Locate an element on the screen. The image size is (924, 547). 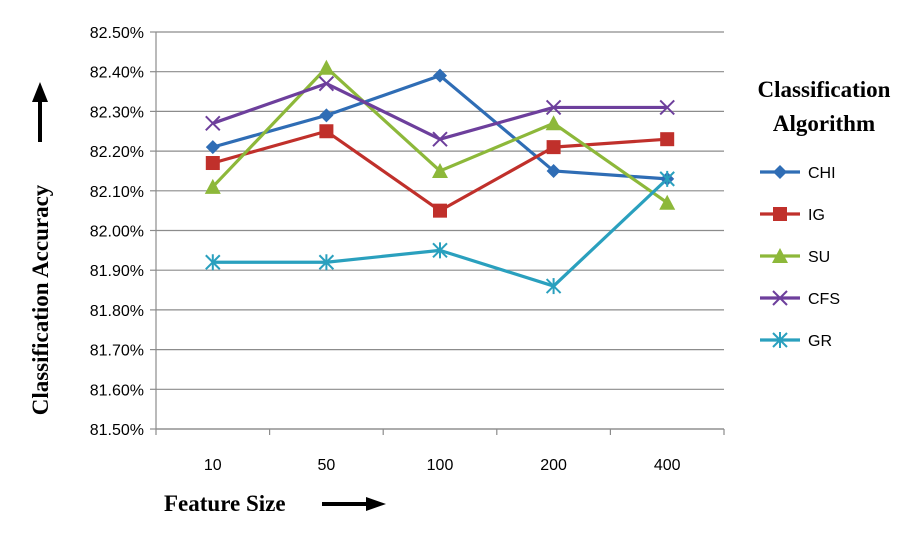
legend-label: SU is located at coordinates (819, 257).